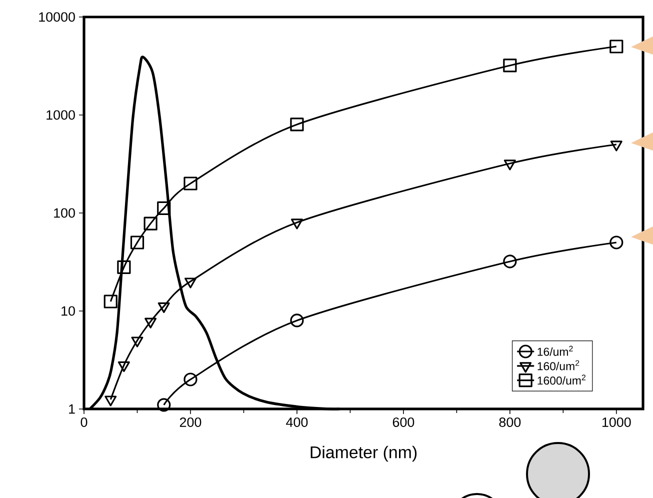 The height and width of the screenshot is (498, 653). Describe the element at coordinates (191, 422) in the screenshot. I see `x-tick-label: 200` at that location.